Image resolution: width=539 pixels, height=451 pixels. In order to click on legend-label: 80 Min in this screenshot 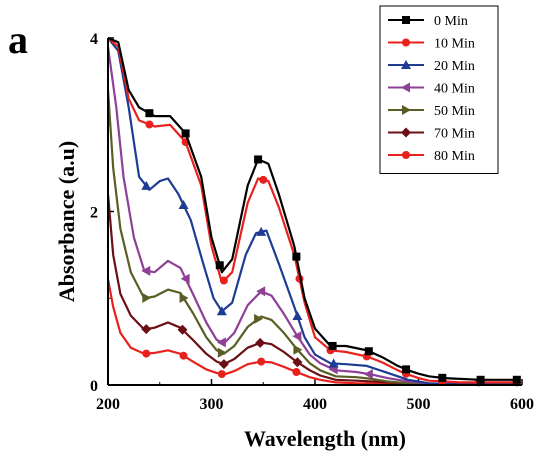, I will do `click(454, 156)`.